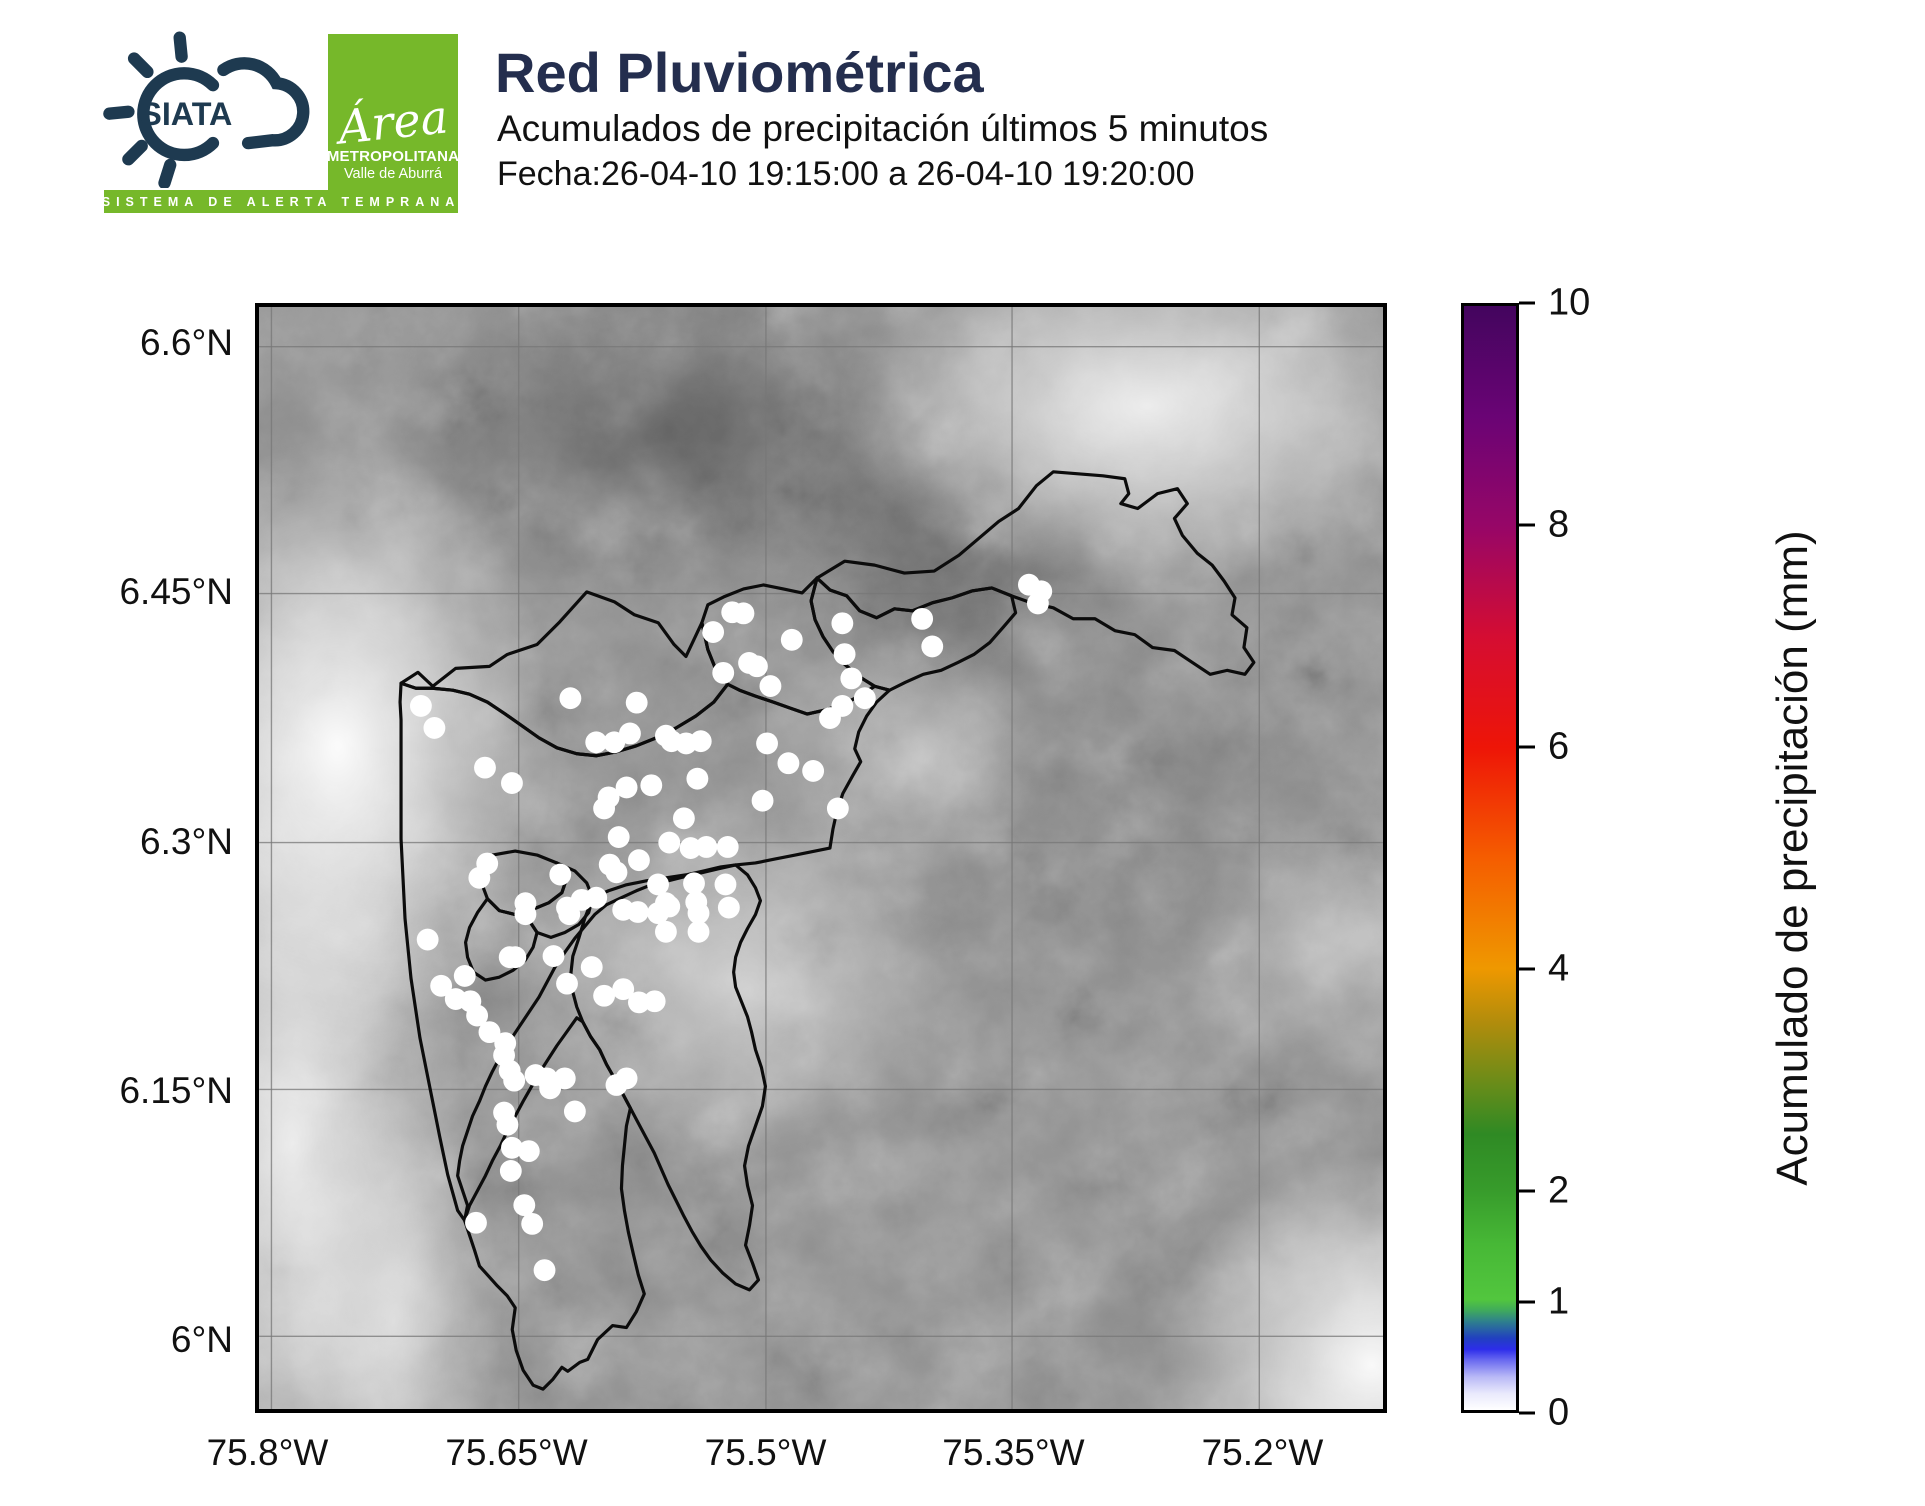 Image resolution: width=1925 pixels, height=1506 pixels. Describe the element at coordinates (1490, 858) in the screenshot. I see `colorbar` at that location.